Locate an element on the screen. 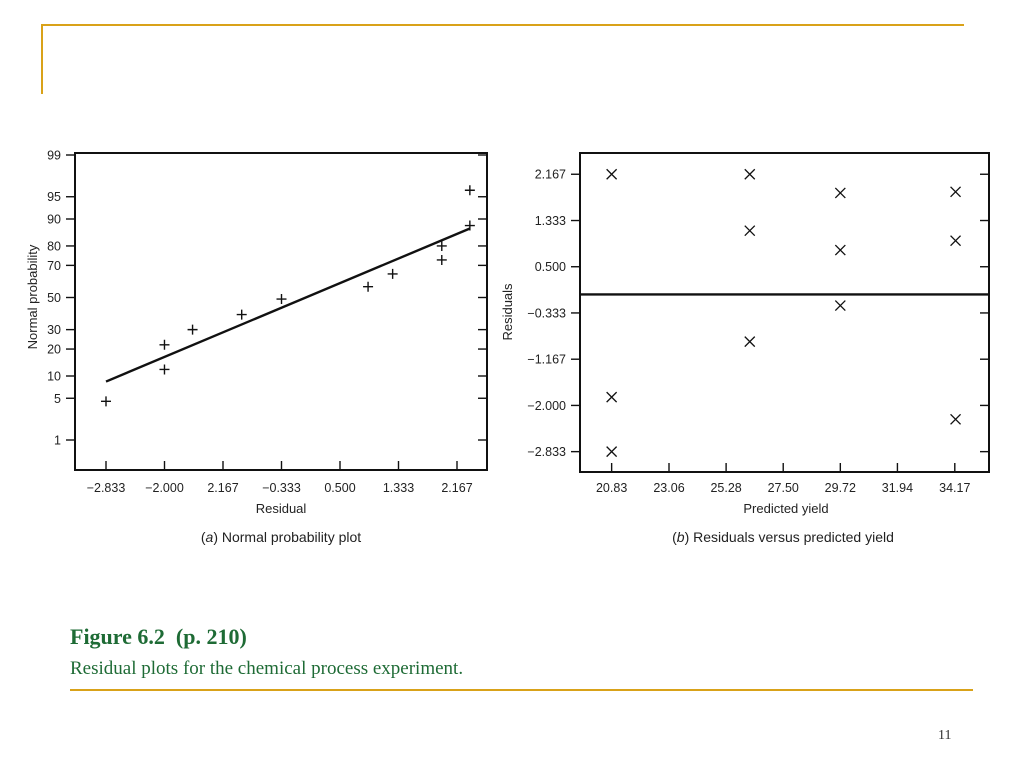 The width and height of the screenshot is (1024, 768). plot-a-y-tick-label: 70 is located at coordinates (54, 266).